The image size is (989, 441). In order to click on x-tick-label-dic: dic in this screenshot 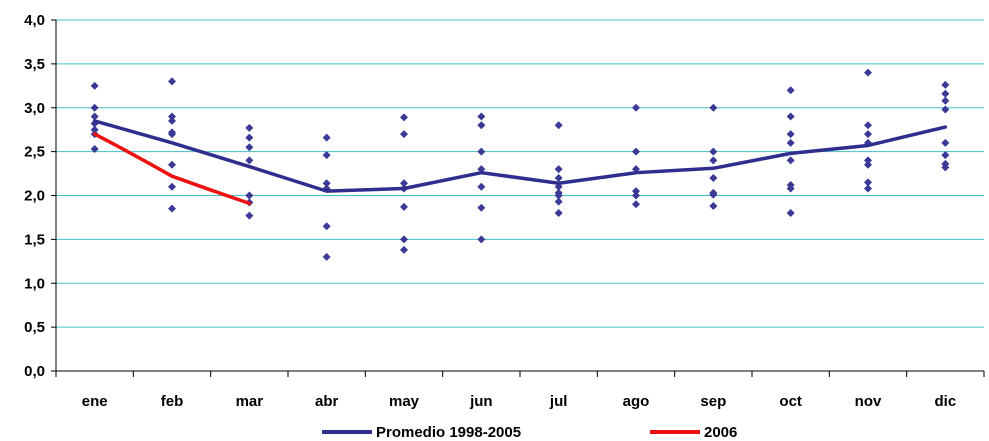, I will do `click(945, 401)`.